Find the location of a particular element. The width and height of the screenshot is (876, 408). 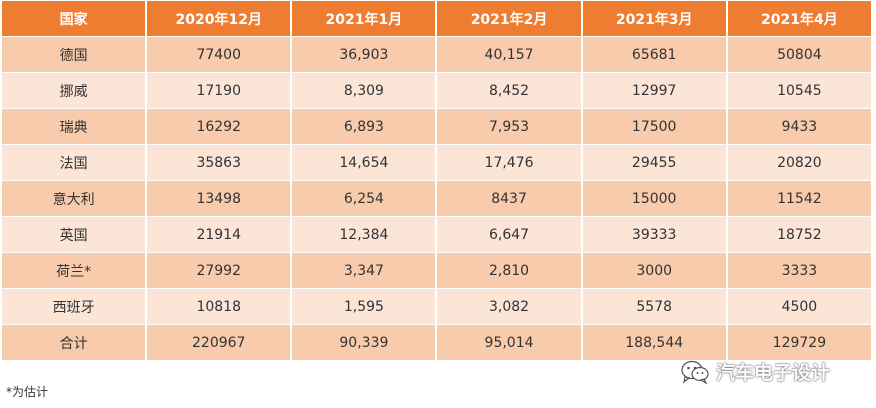

cell-total-value: 95,014 is located at coordinates (509, 342).